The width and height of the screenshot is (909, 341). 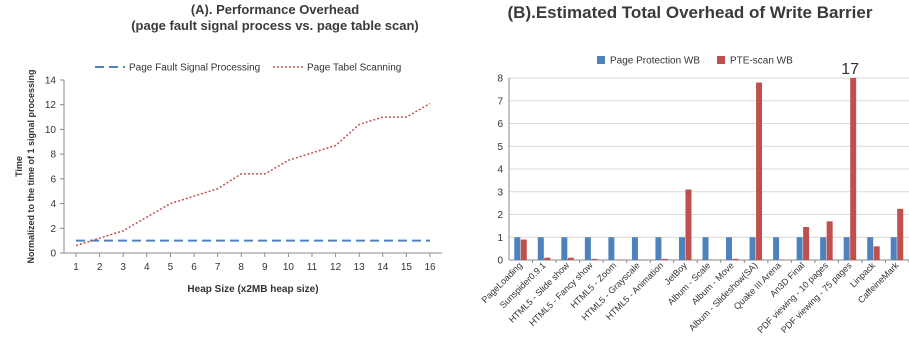 What do you see at coordinates (850, 69) in the screenshot?
I see `bar-value-annotation: 17` at bounding box center [850, 69].